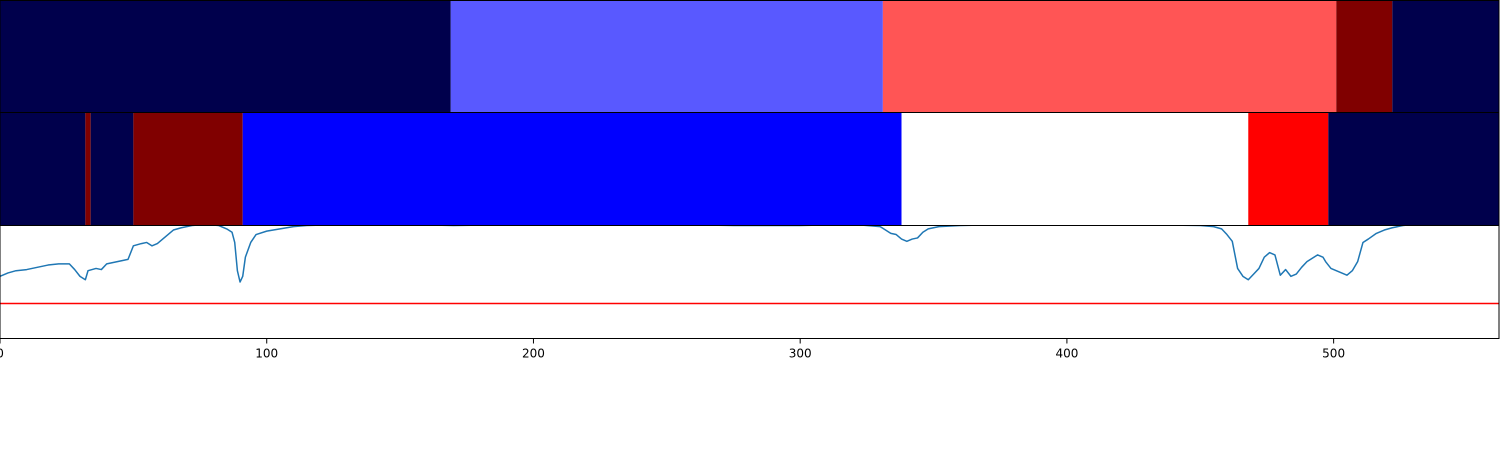  What do you see at coordinates (800, 354) in the screenshot?
I see `x-tick-label: 300` at bounding box center [800, 354].